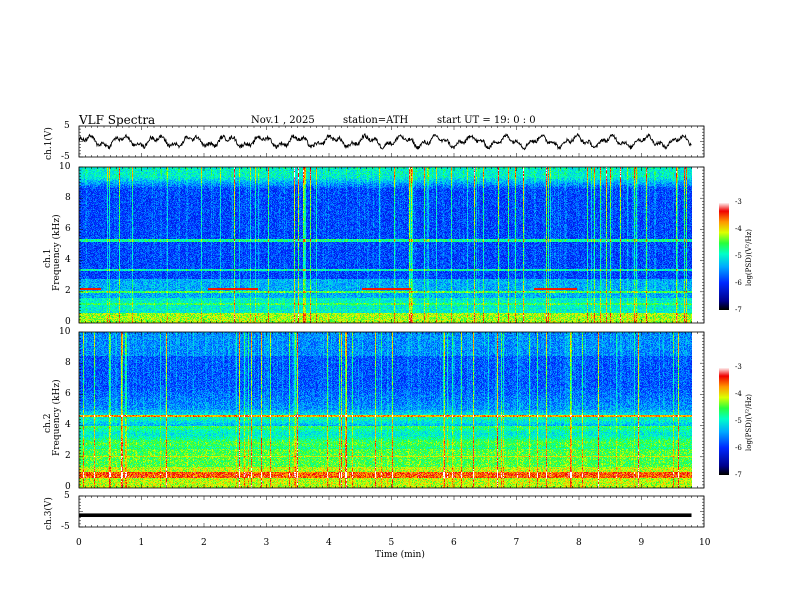 The image size is (792, 612). I want to click on cb2-tick: -3, so click(738, 367).